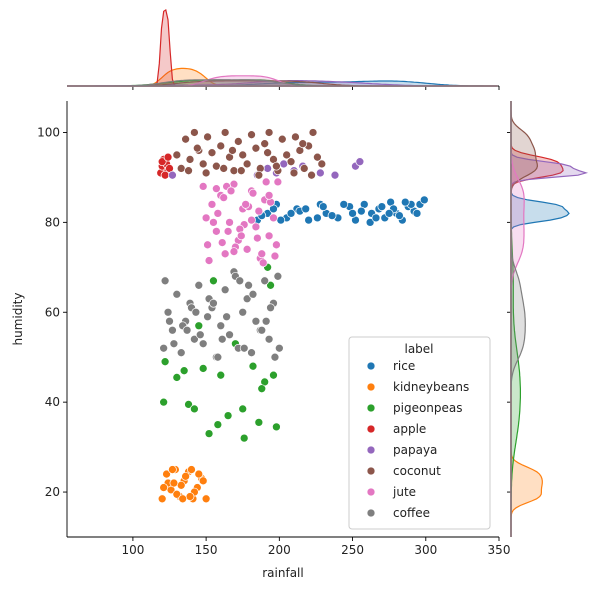 The width and height of the screenshot is (594, 590). Describe the element at coordinates (428, 408) in the screenshot. I see `legend-label: pigeonpeas` at that location.